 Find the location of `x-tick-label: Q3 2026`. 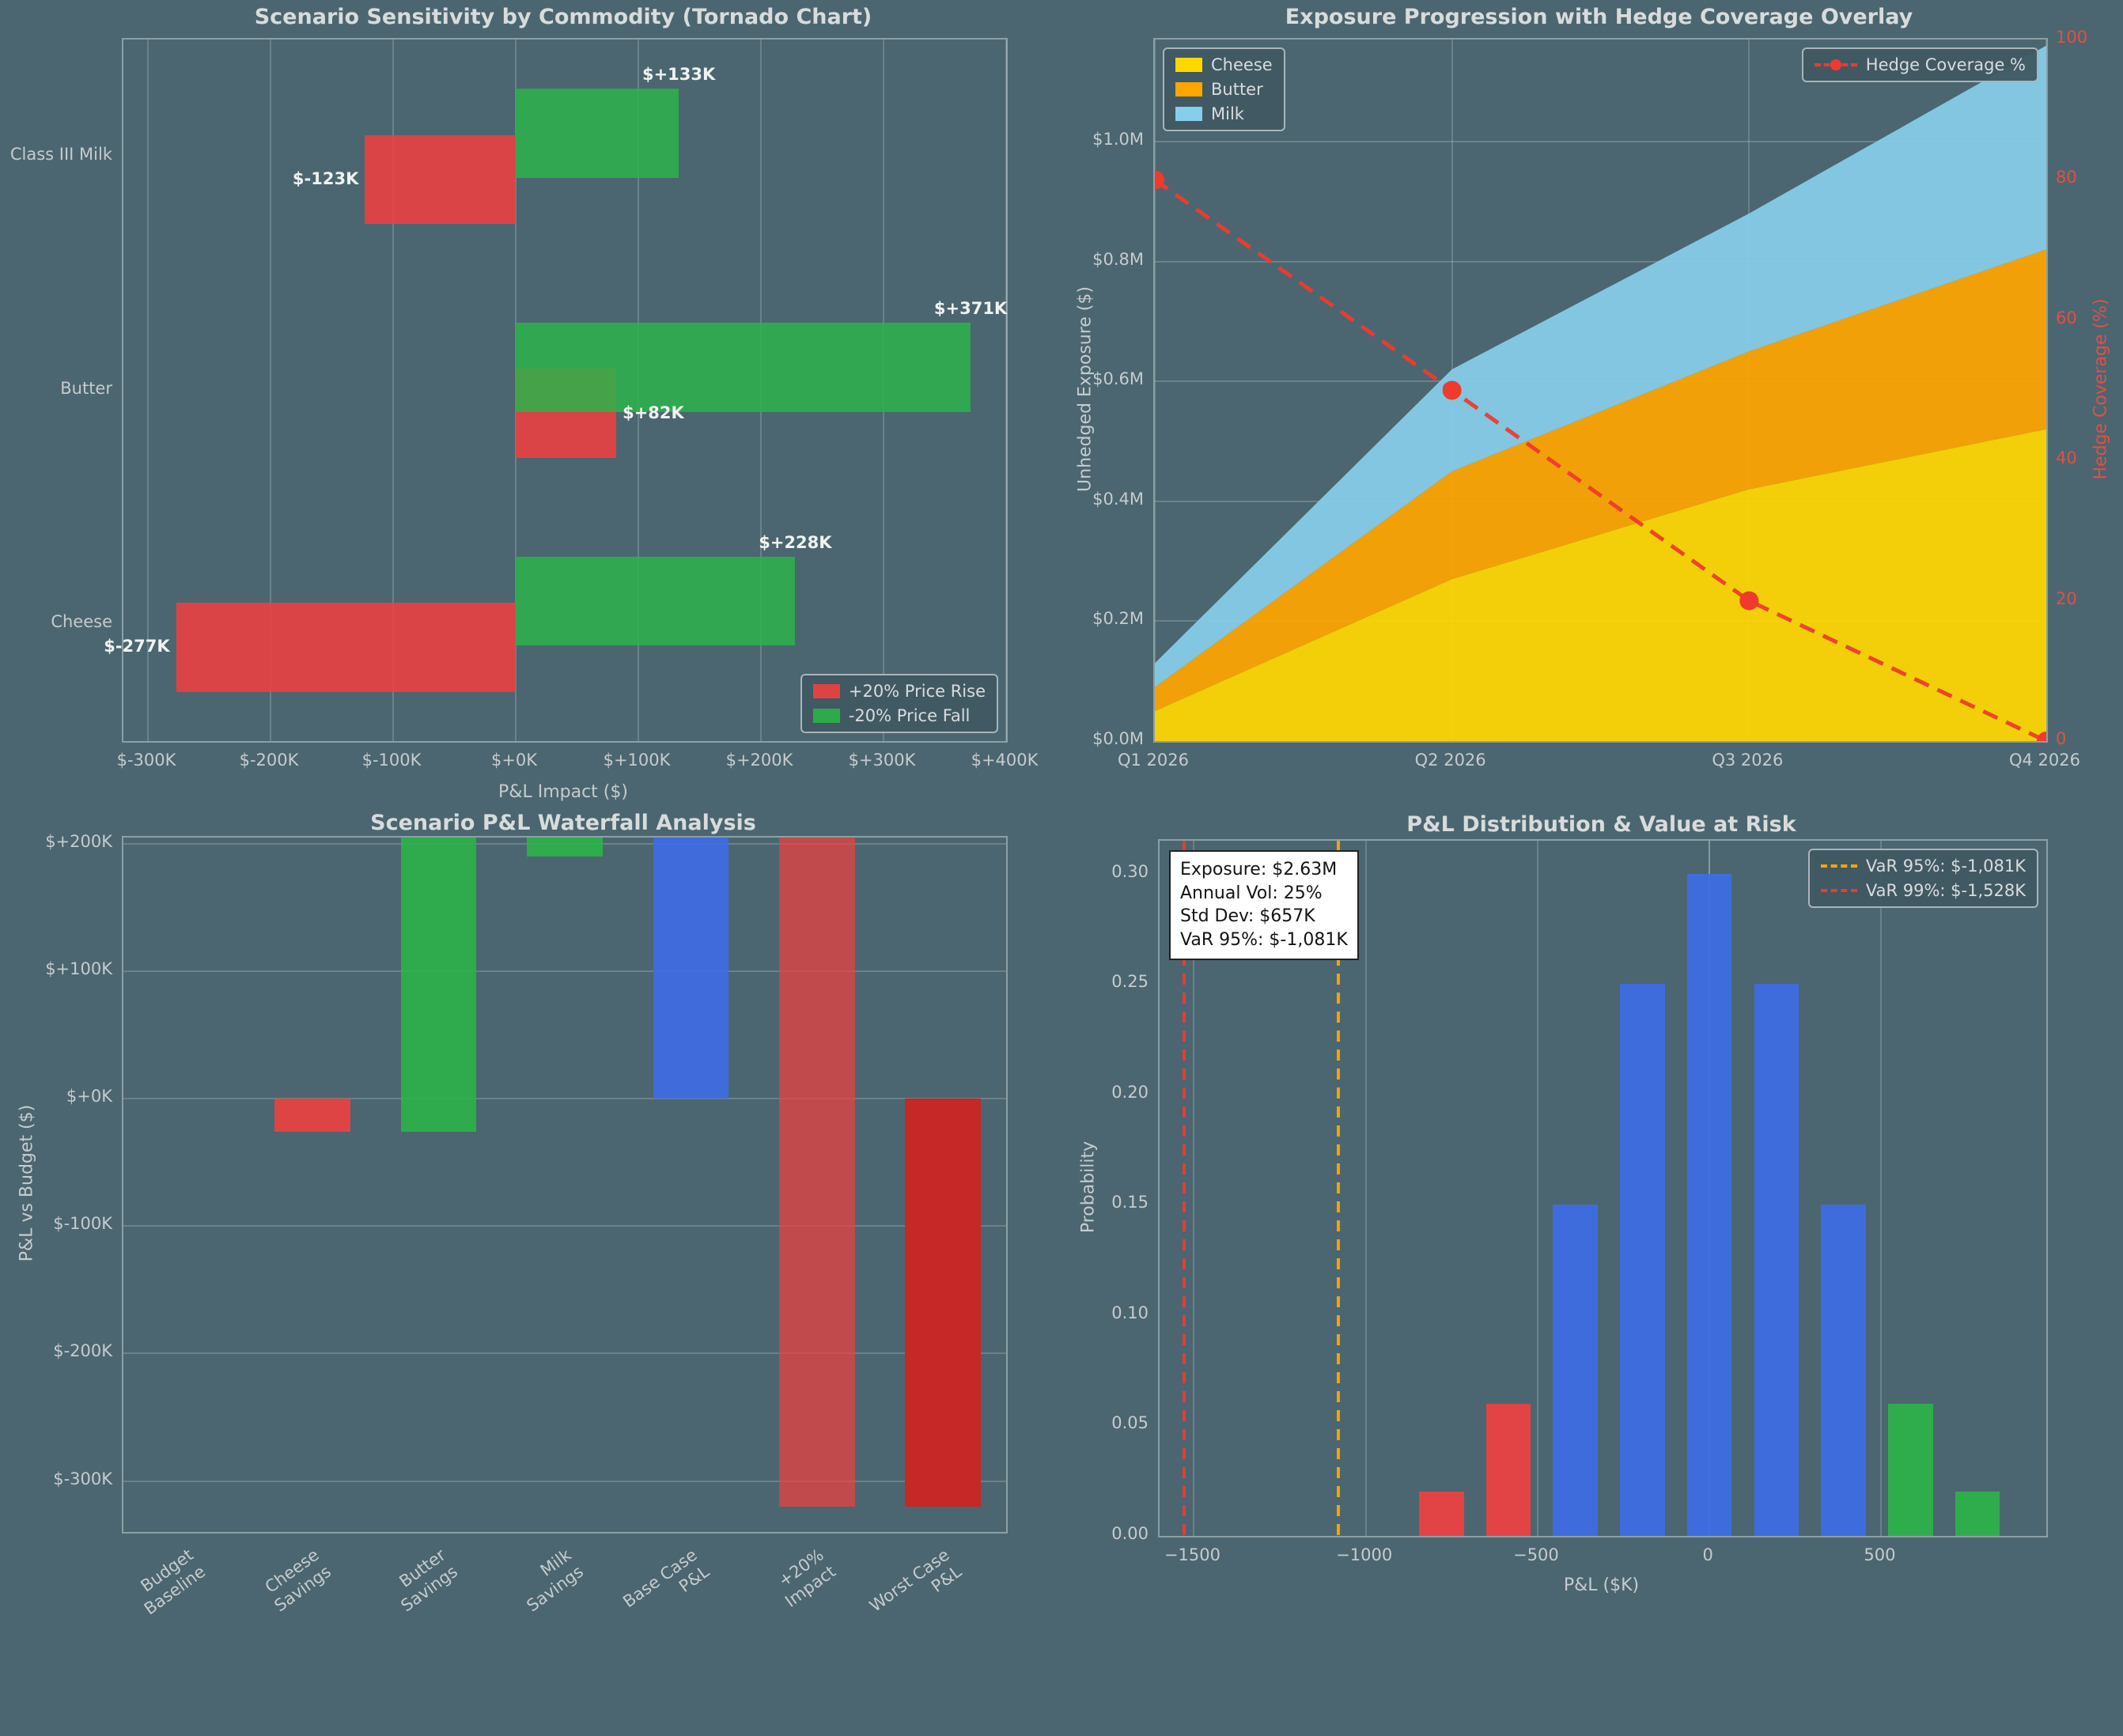

x-tick-label: Q3 2026 is located at coordinates (1748, 760).